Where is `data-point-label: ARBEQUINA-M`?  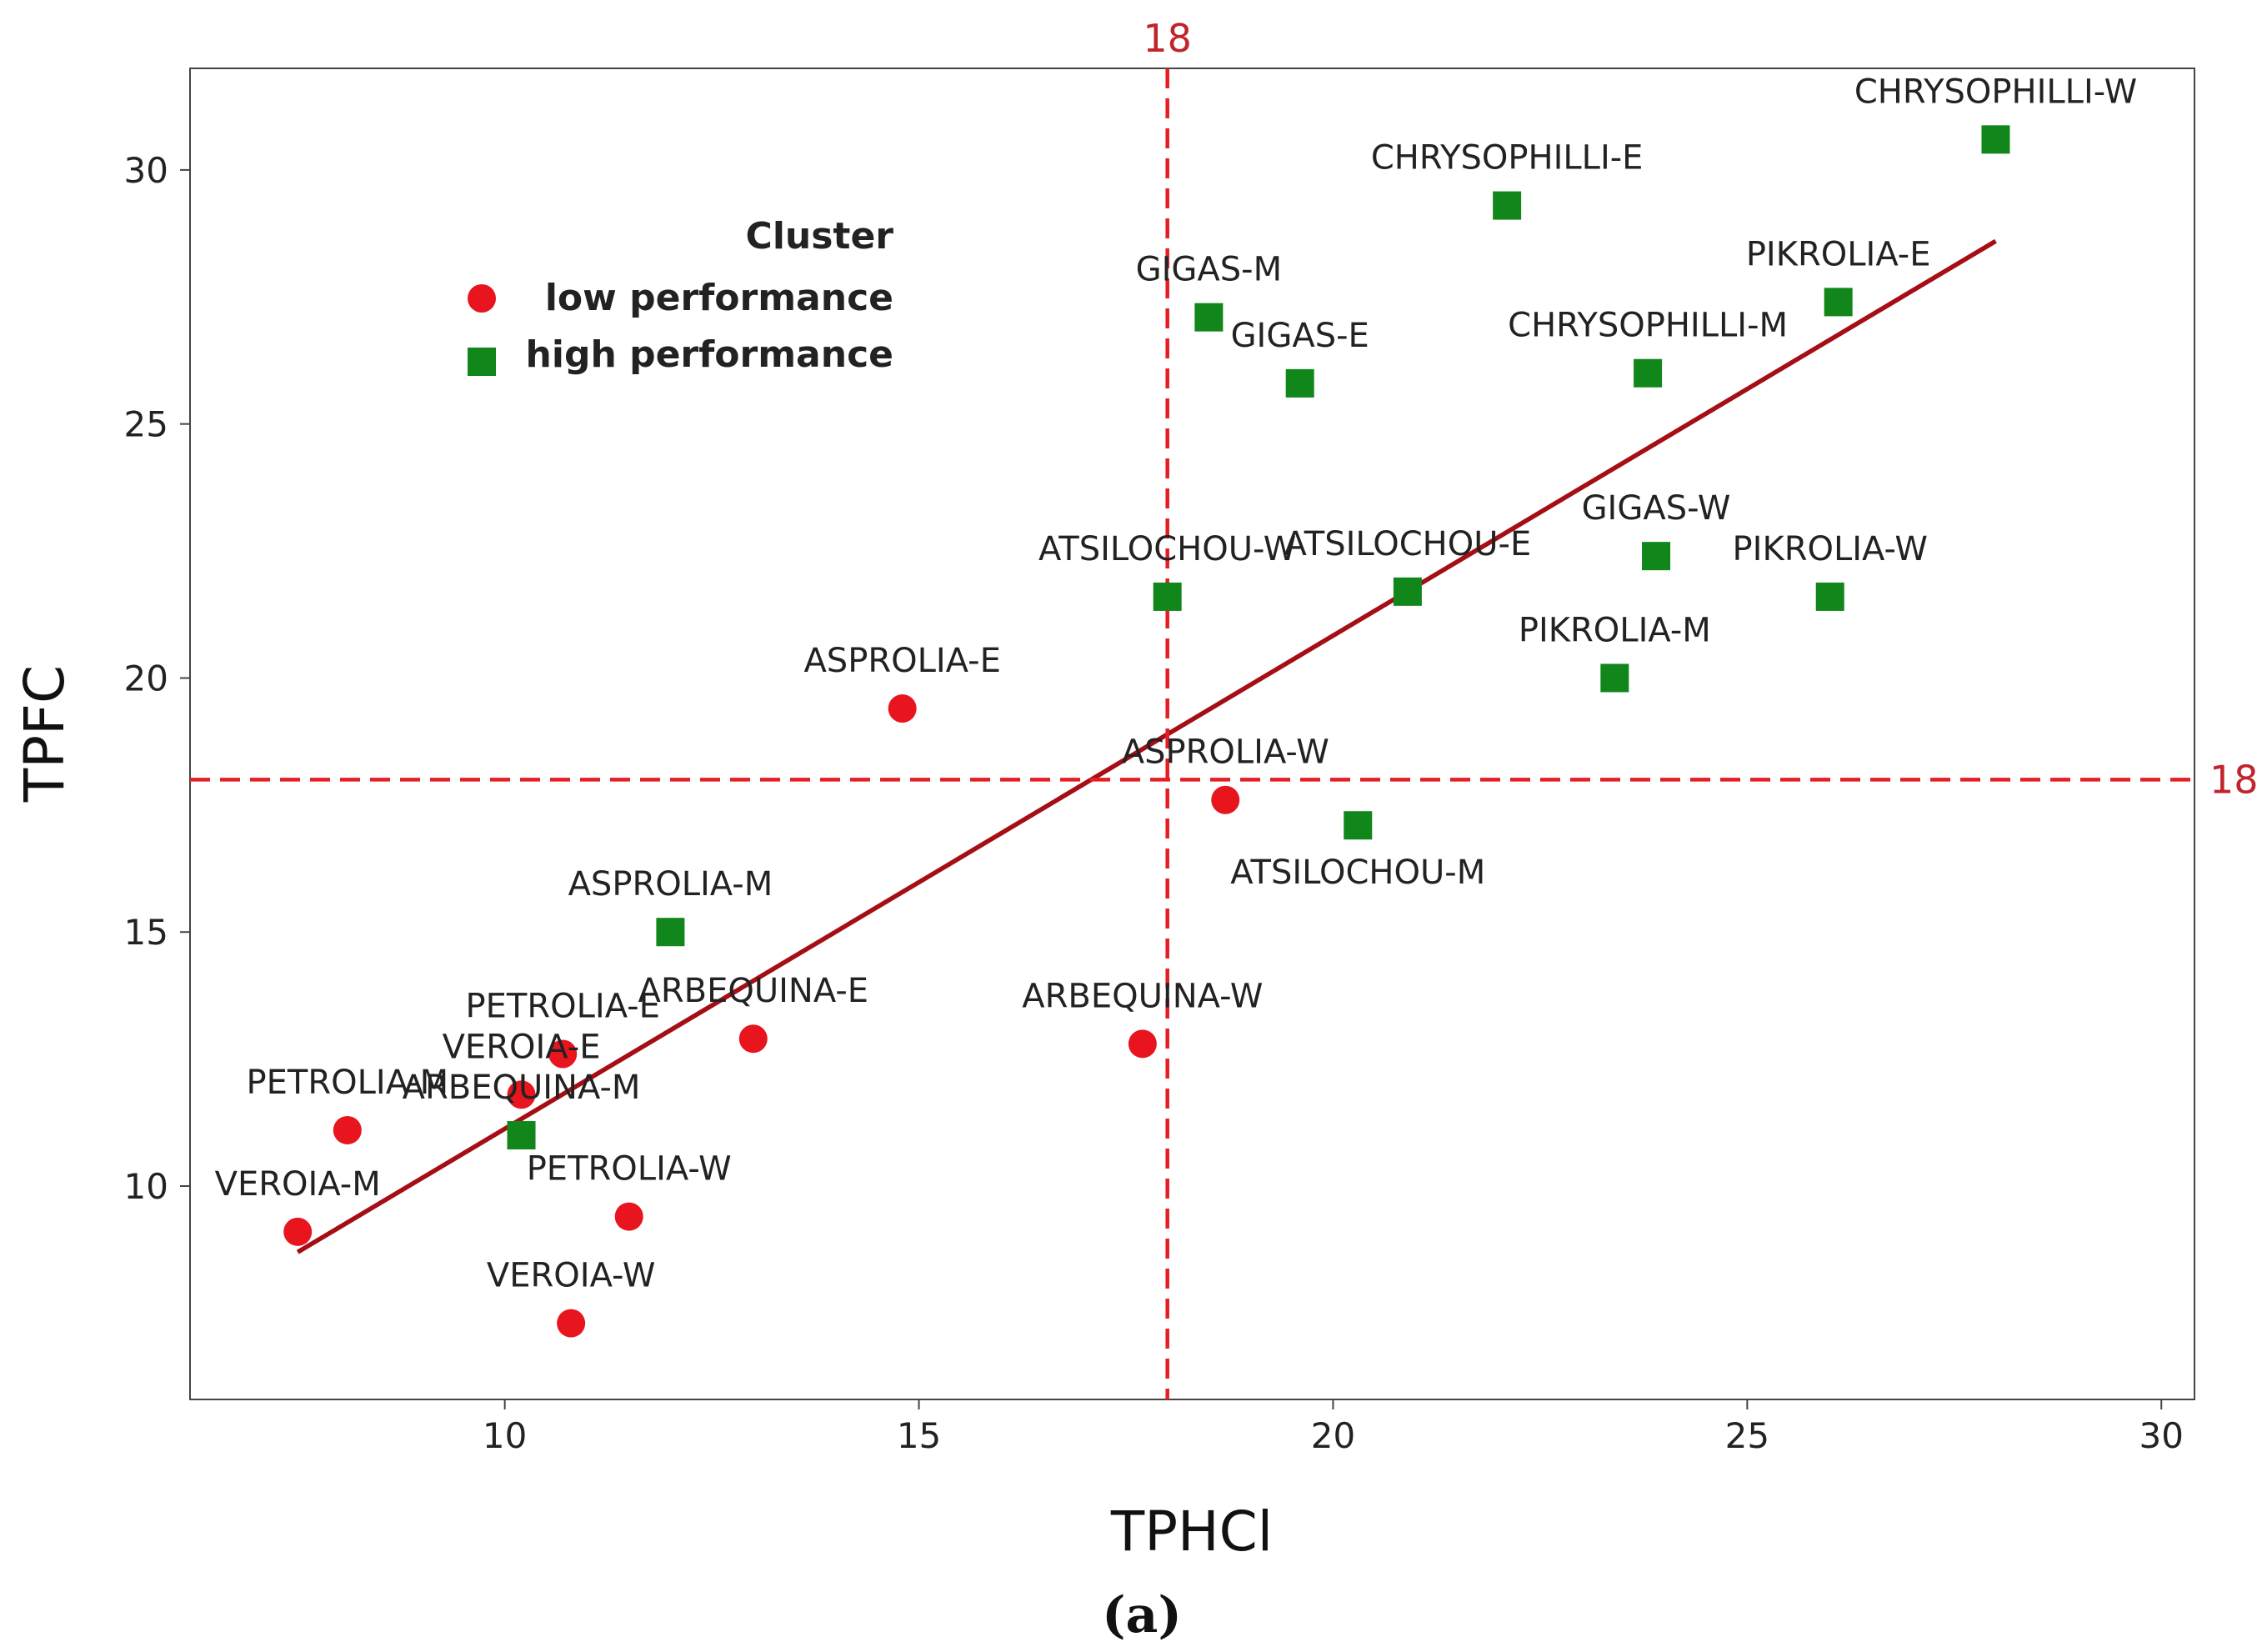 data-point-label: ARBEQUINA-M is located at coordinates (522, 1088).